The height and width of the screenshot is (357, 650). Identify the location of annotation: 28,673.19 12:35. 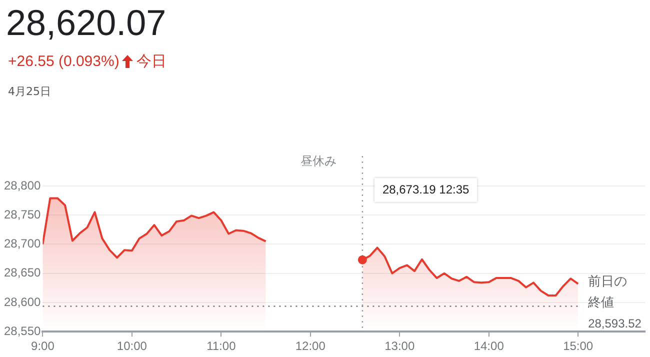
(426, 189).